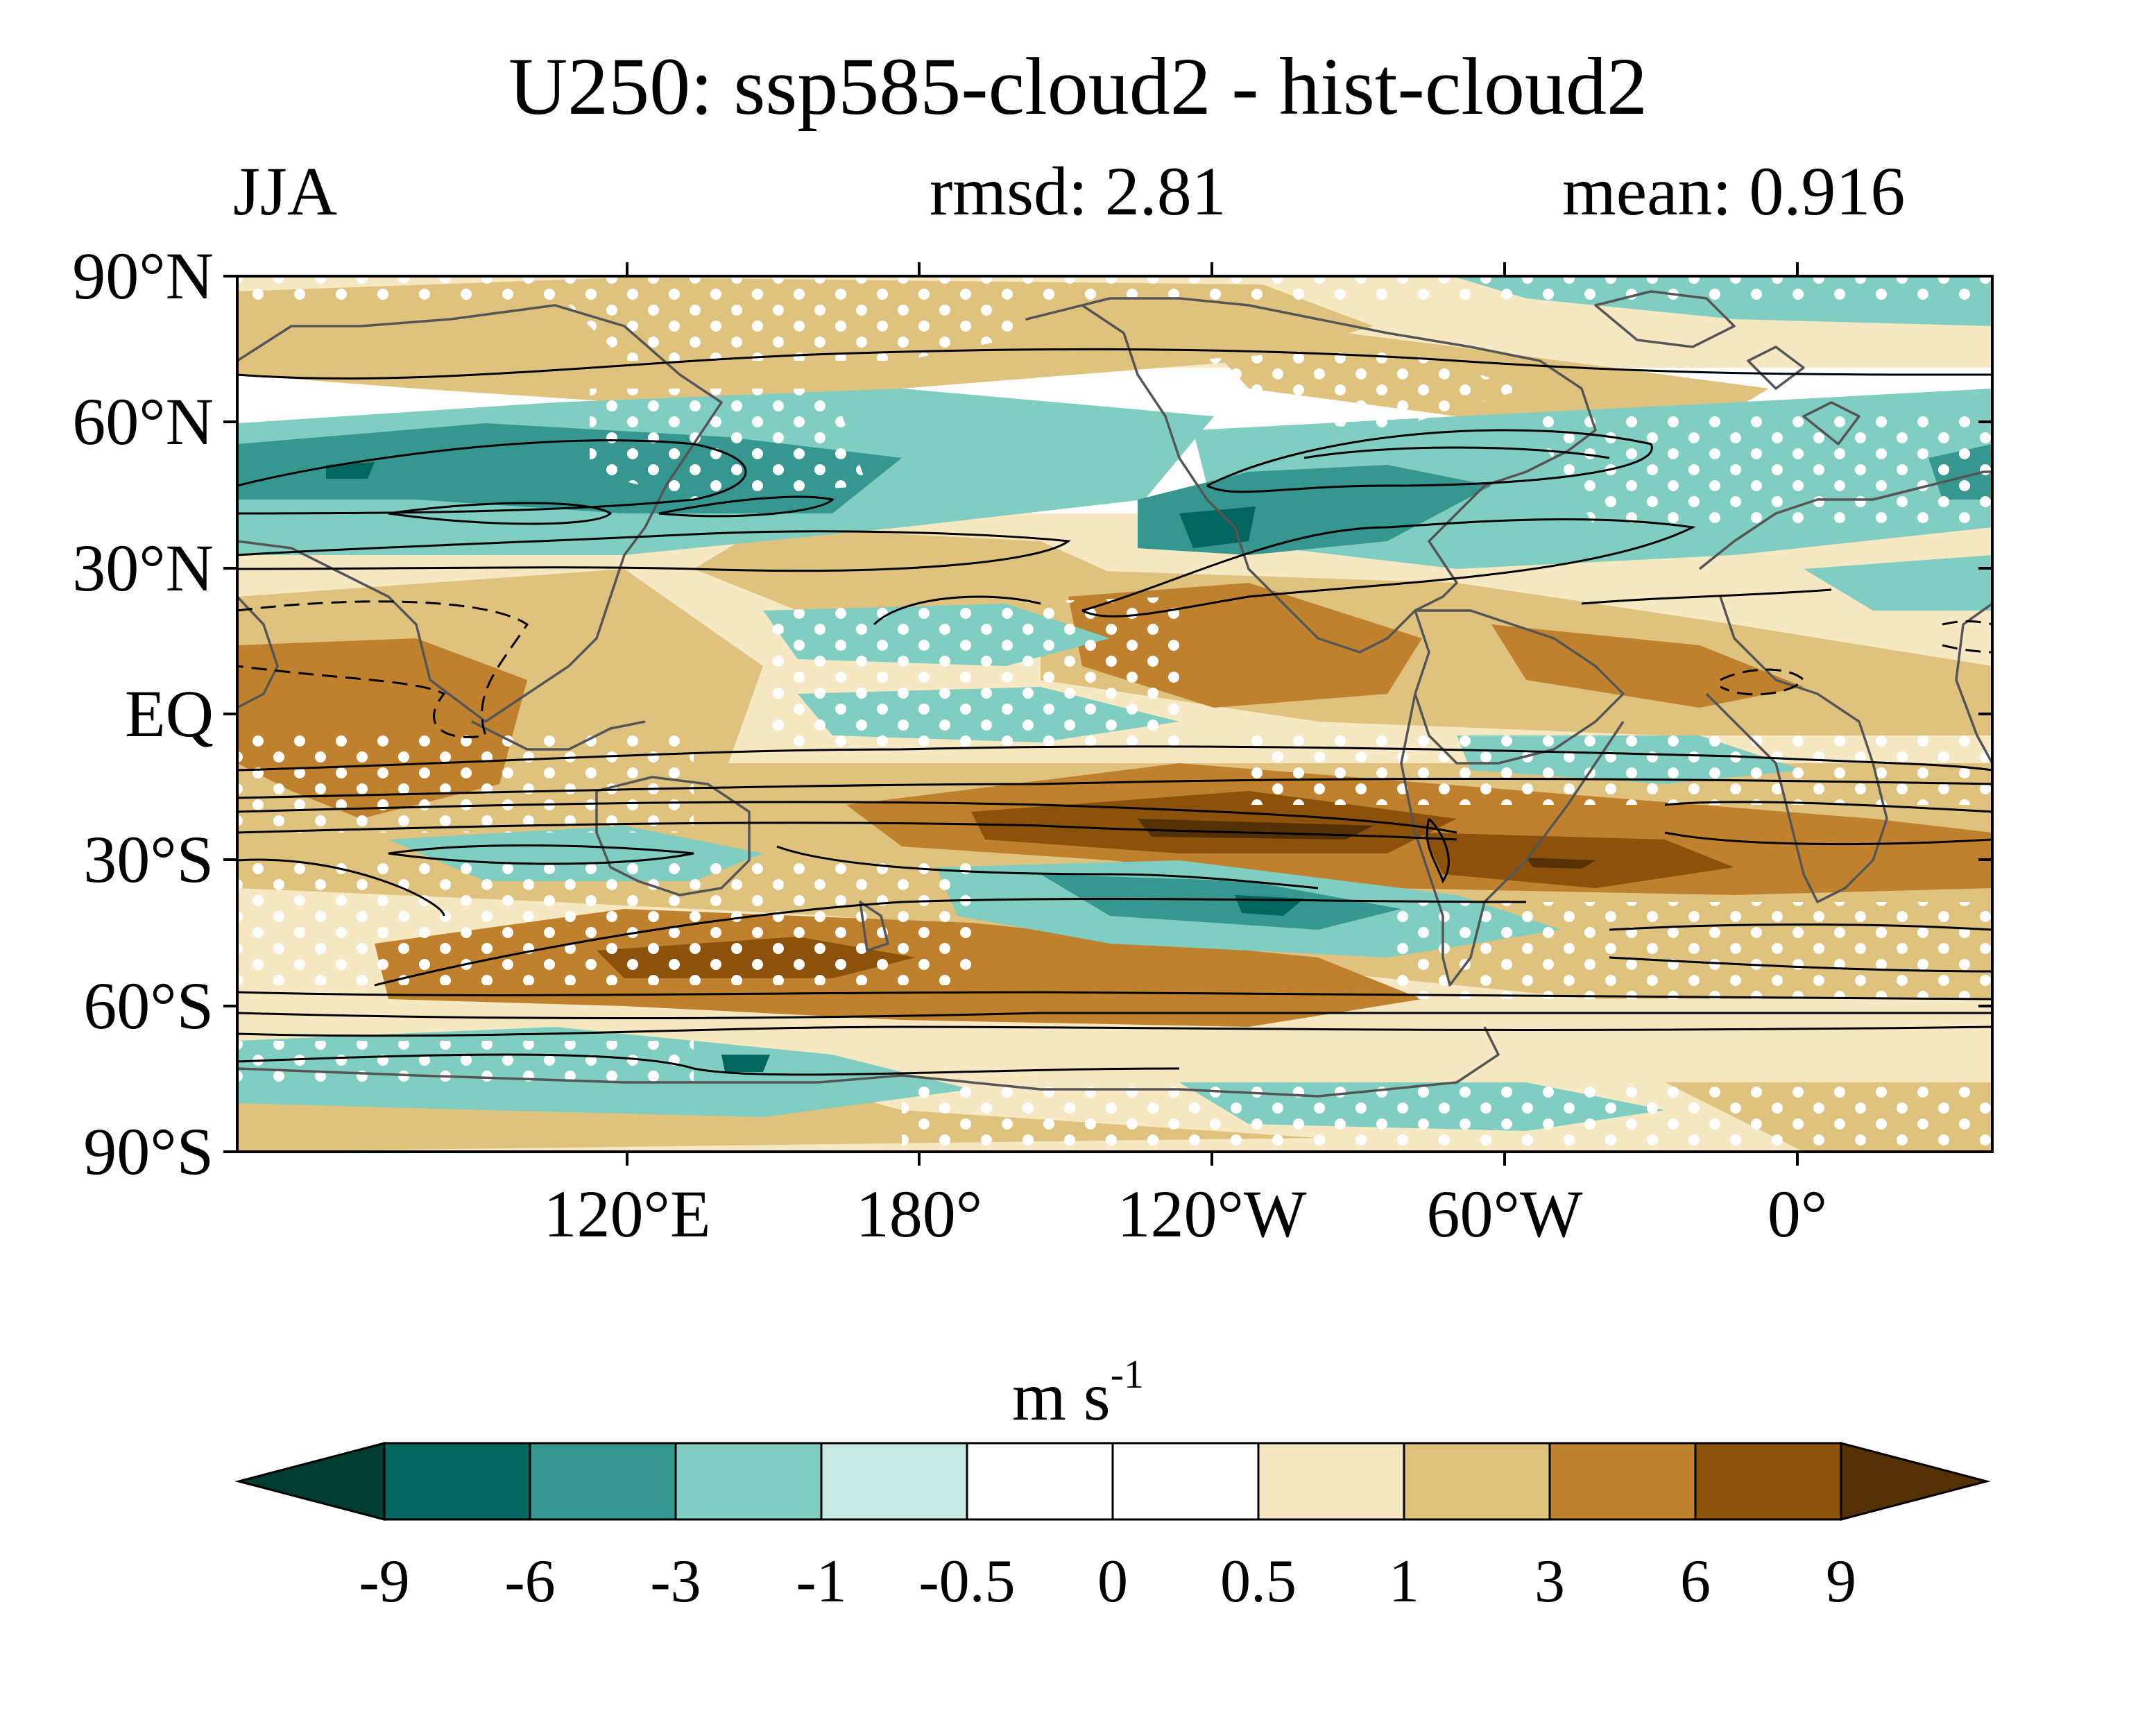 Image resolution: width=2156 pixels, height=1720 pixels. What do you see at coordinates (148, 1006) in the screenshot?
I see `lat-label-60s: 60°S` at bounding box center [148, 1006].